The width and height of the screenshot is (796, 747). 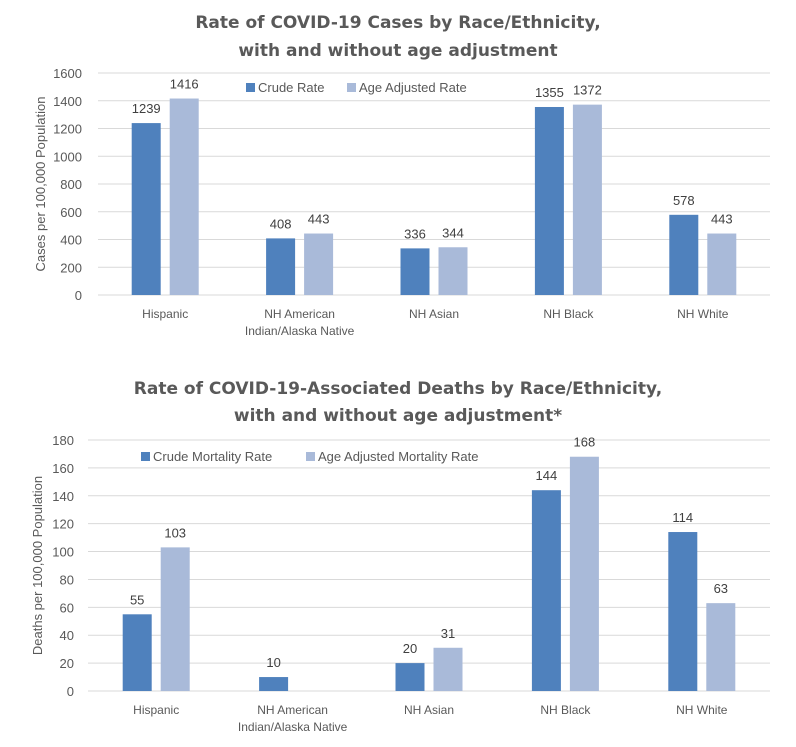 What do you see at coordinates (682, 517) in the screenshot?
I see `data-label: 114` at bounding box center [682, 517].